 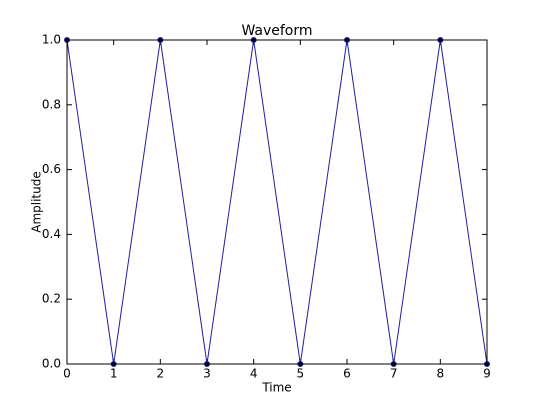 I want to click on x-tick-label: 2, so click(x=161, y=374).